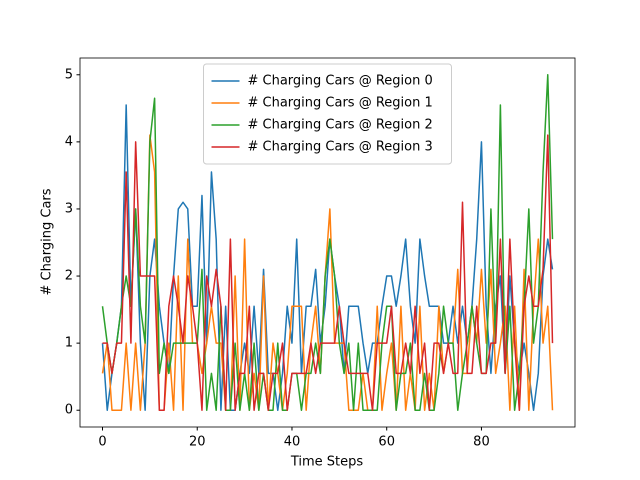 The height and width of the screenshot is (480, 640). I want to click on y-tick-label: 2, so click(69, 276).